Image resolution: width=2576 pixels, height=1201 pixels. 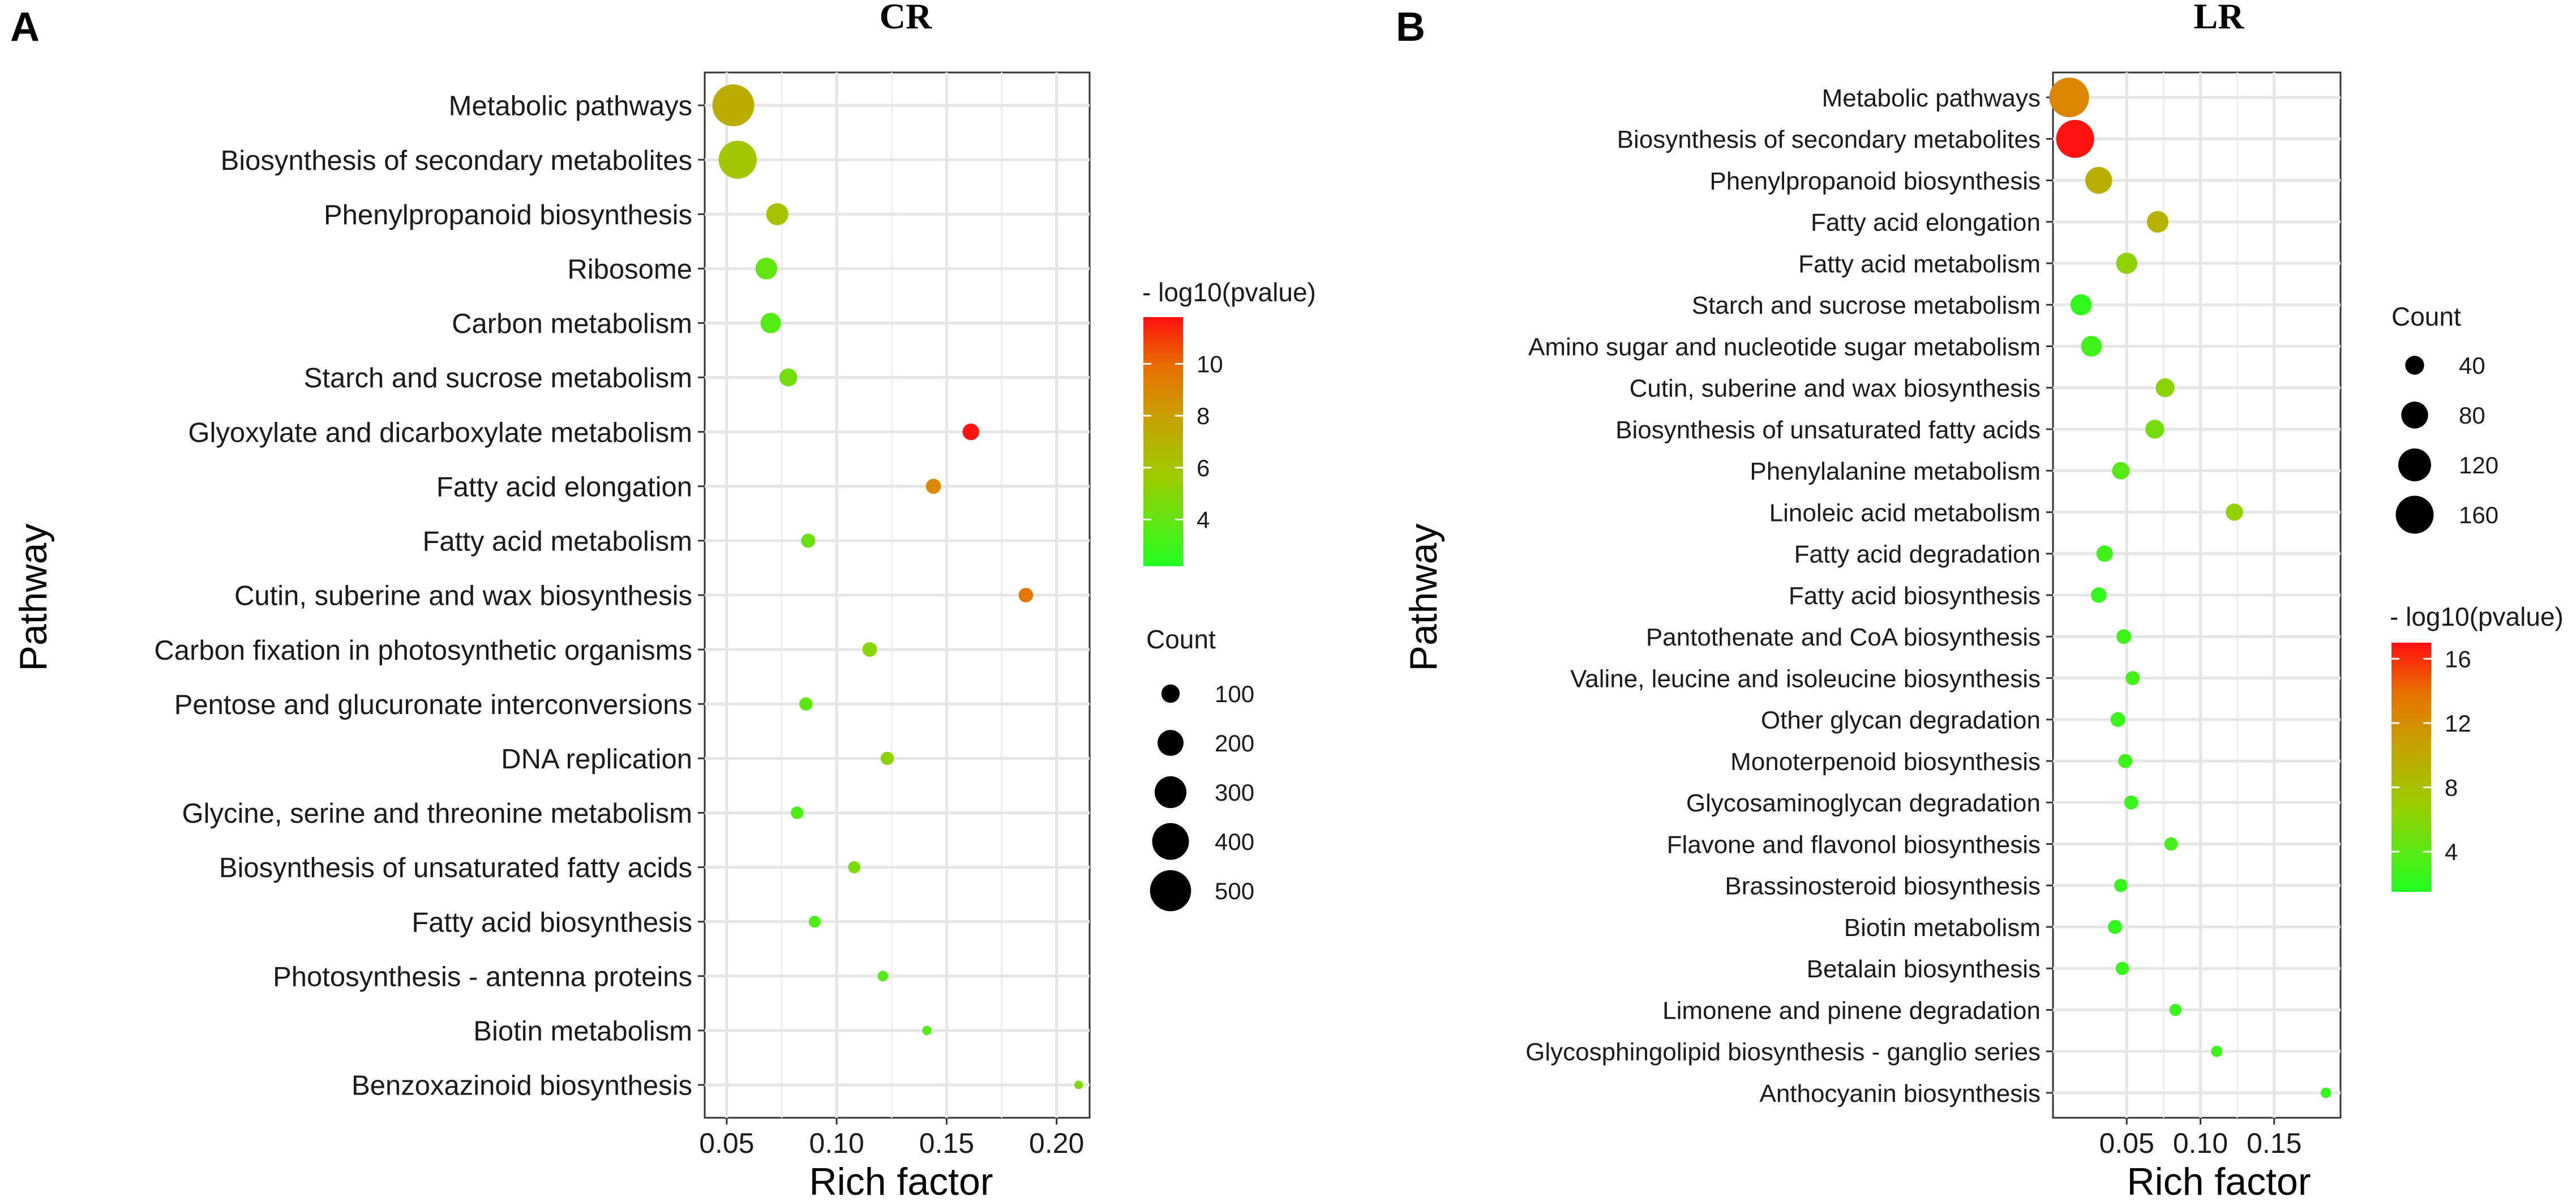 I want to click on x-tick-label: 0.15, so click(x=2274, y=1143).